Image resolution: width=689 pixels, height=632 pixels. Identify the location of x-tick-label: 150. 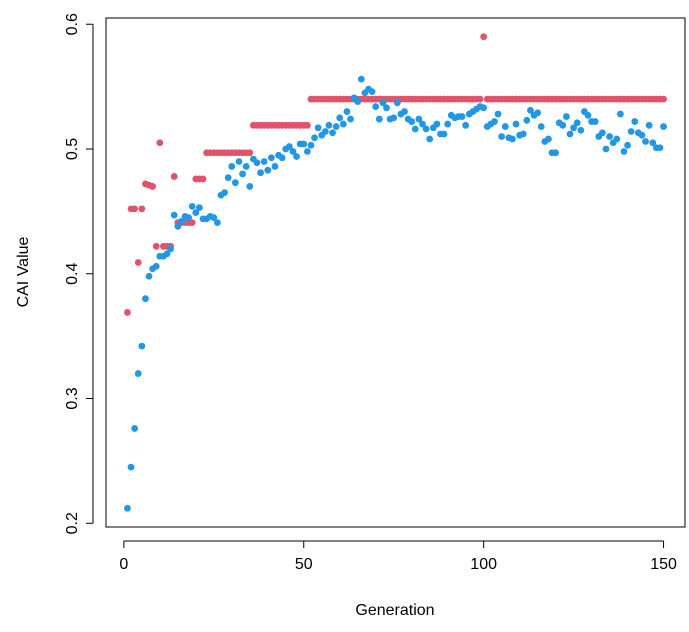
(663, 564).